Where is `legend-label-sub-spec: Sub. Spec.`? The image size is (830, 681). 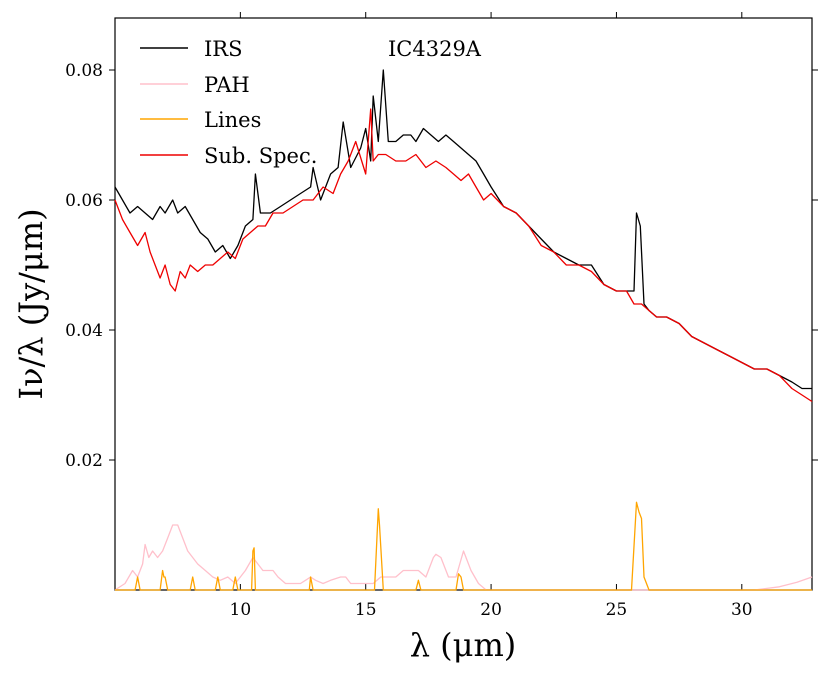
legend-label-sub-spec: Sub. Spec. is located at coordinates (260, 156).